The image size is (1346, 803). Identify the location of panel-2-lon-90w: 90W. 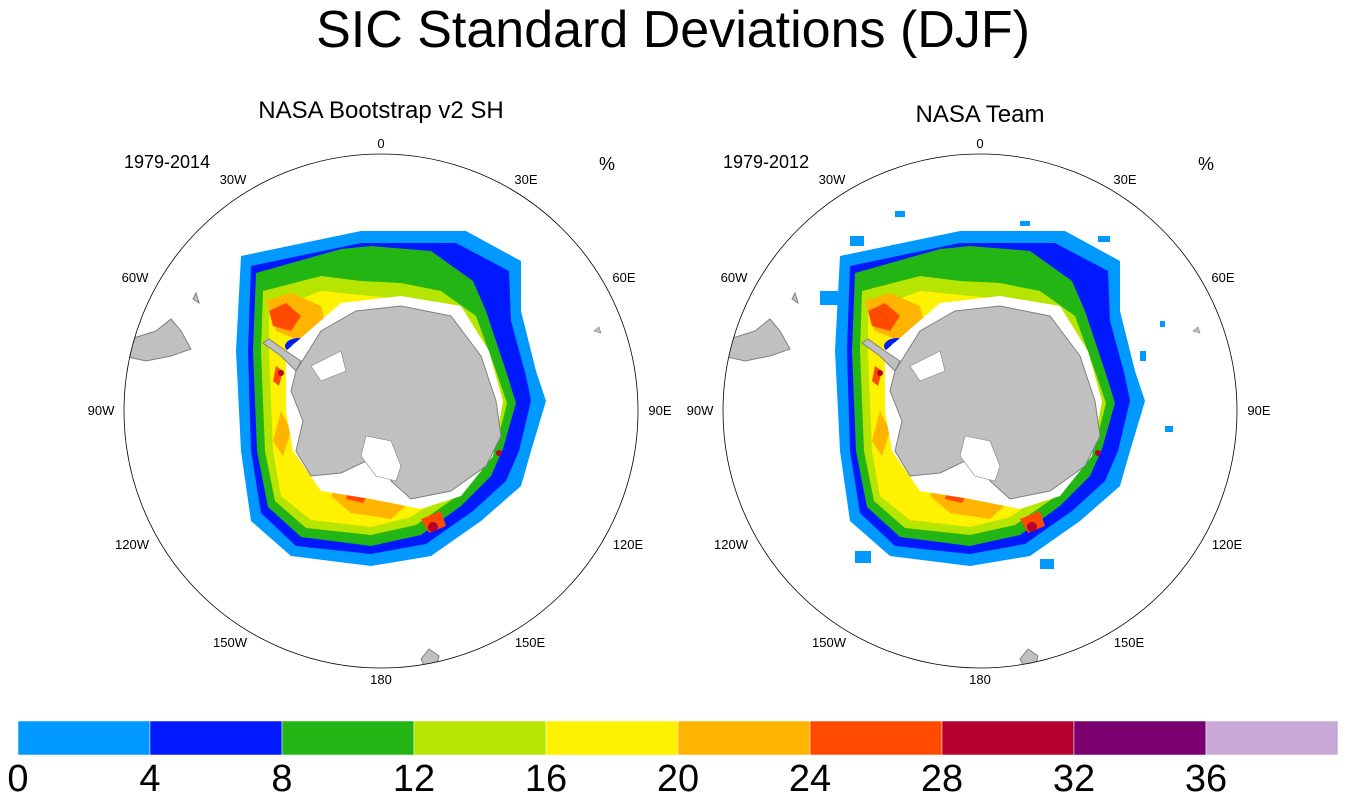
(700, 410).